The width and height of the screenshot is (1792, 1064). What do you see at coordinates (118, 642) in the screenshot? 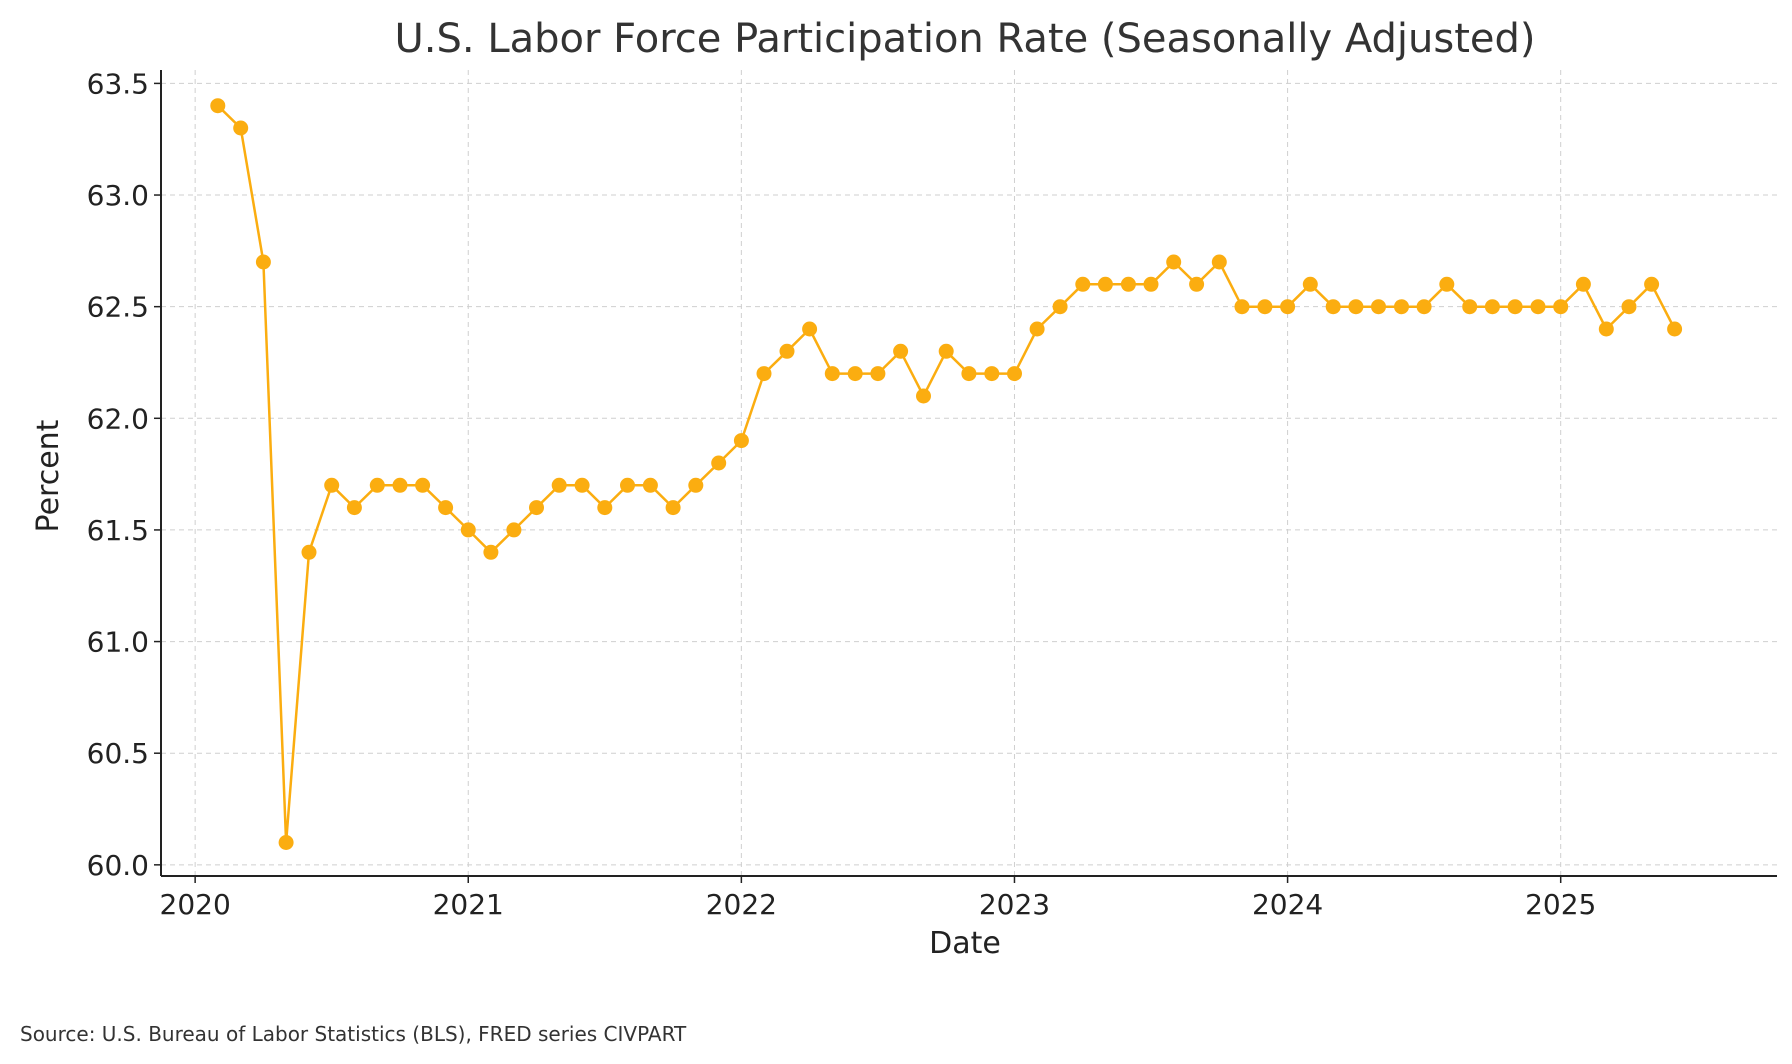
I see `y-tick-label: 61.0` at bounding box center [118, 642].